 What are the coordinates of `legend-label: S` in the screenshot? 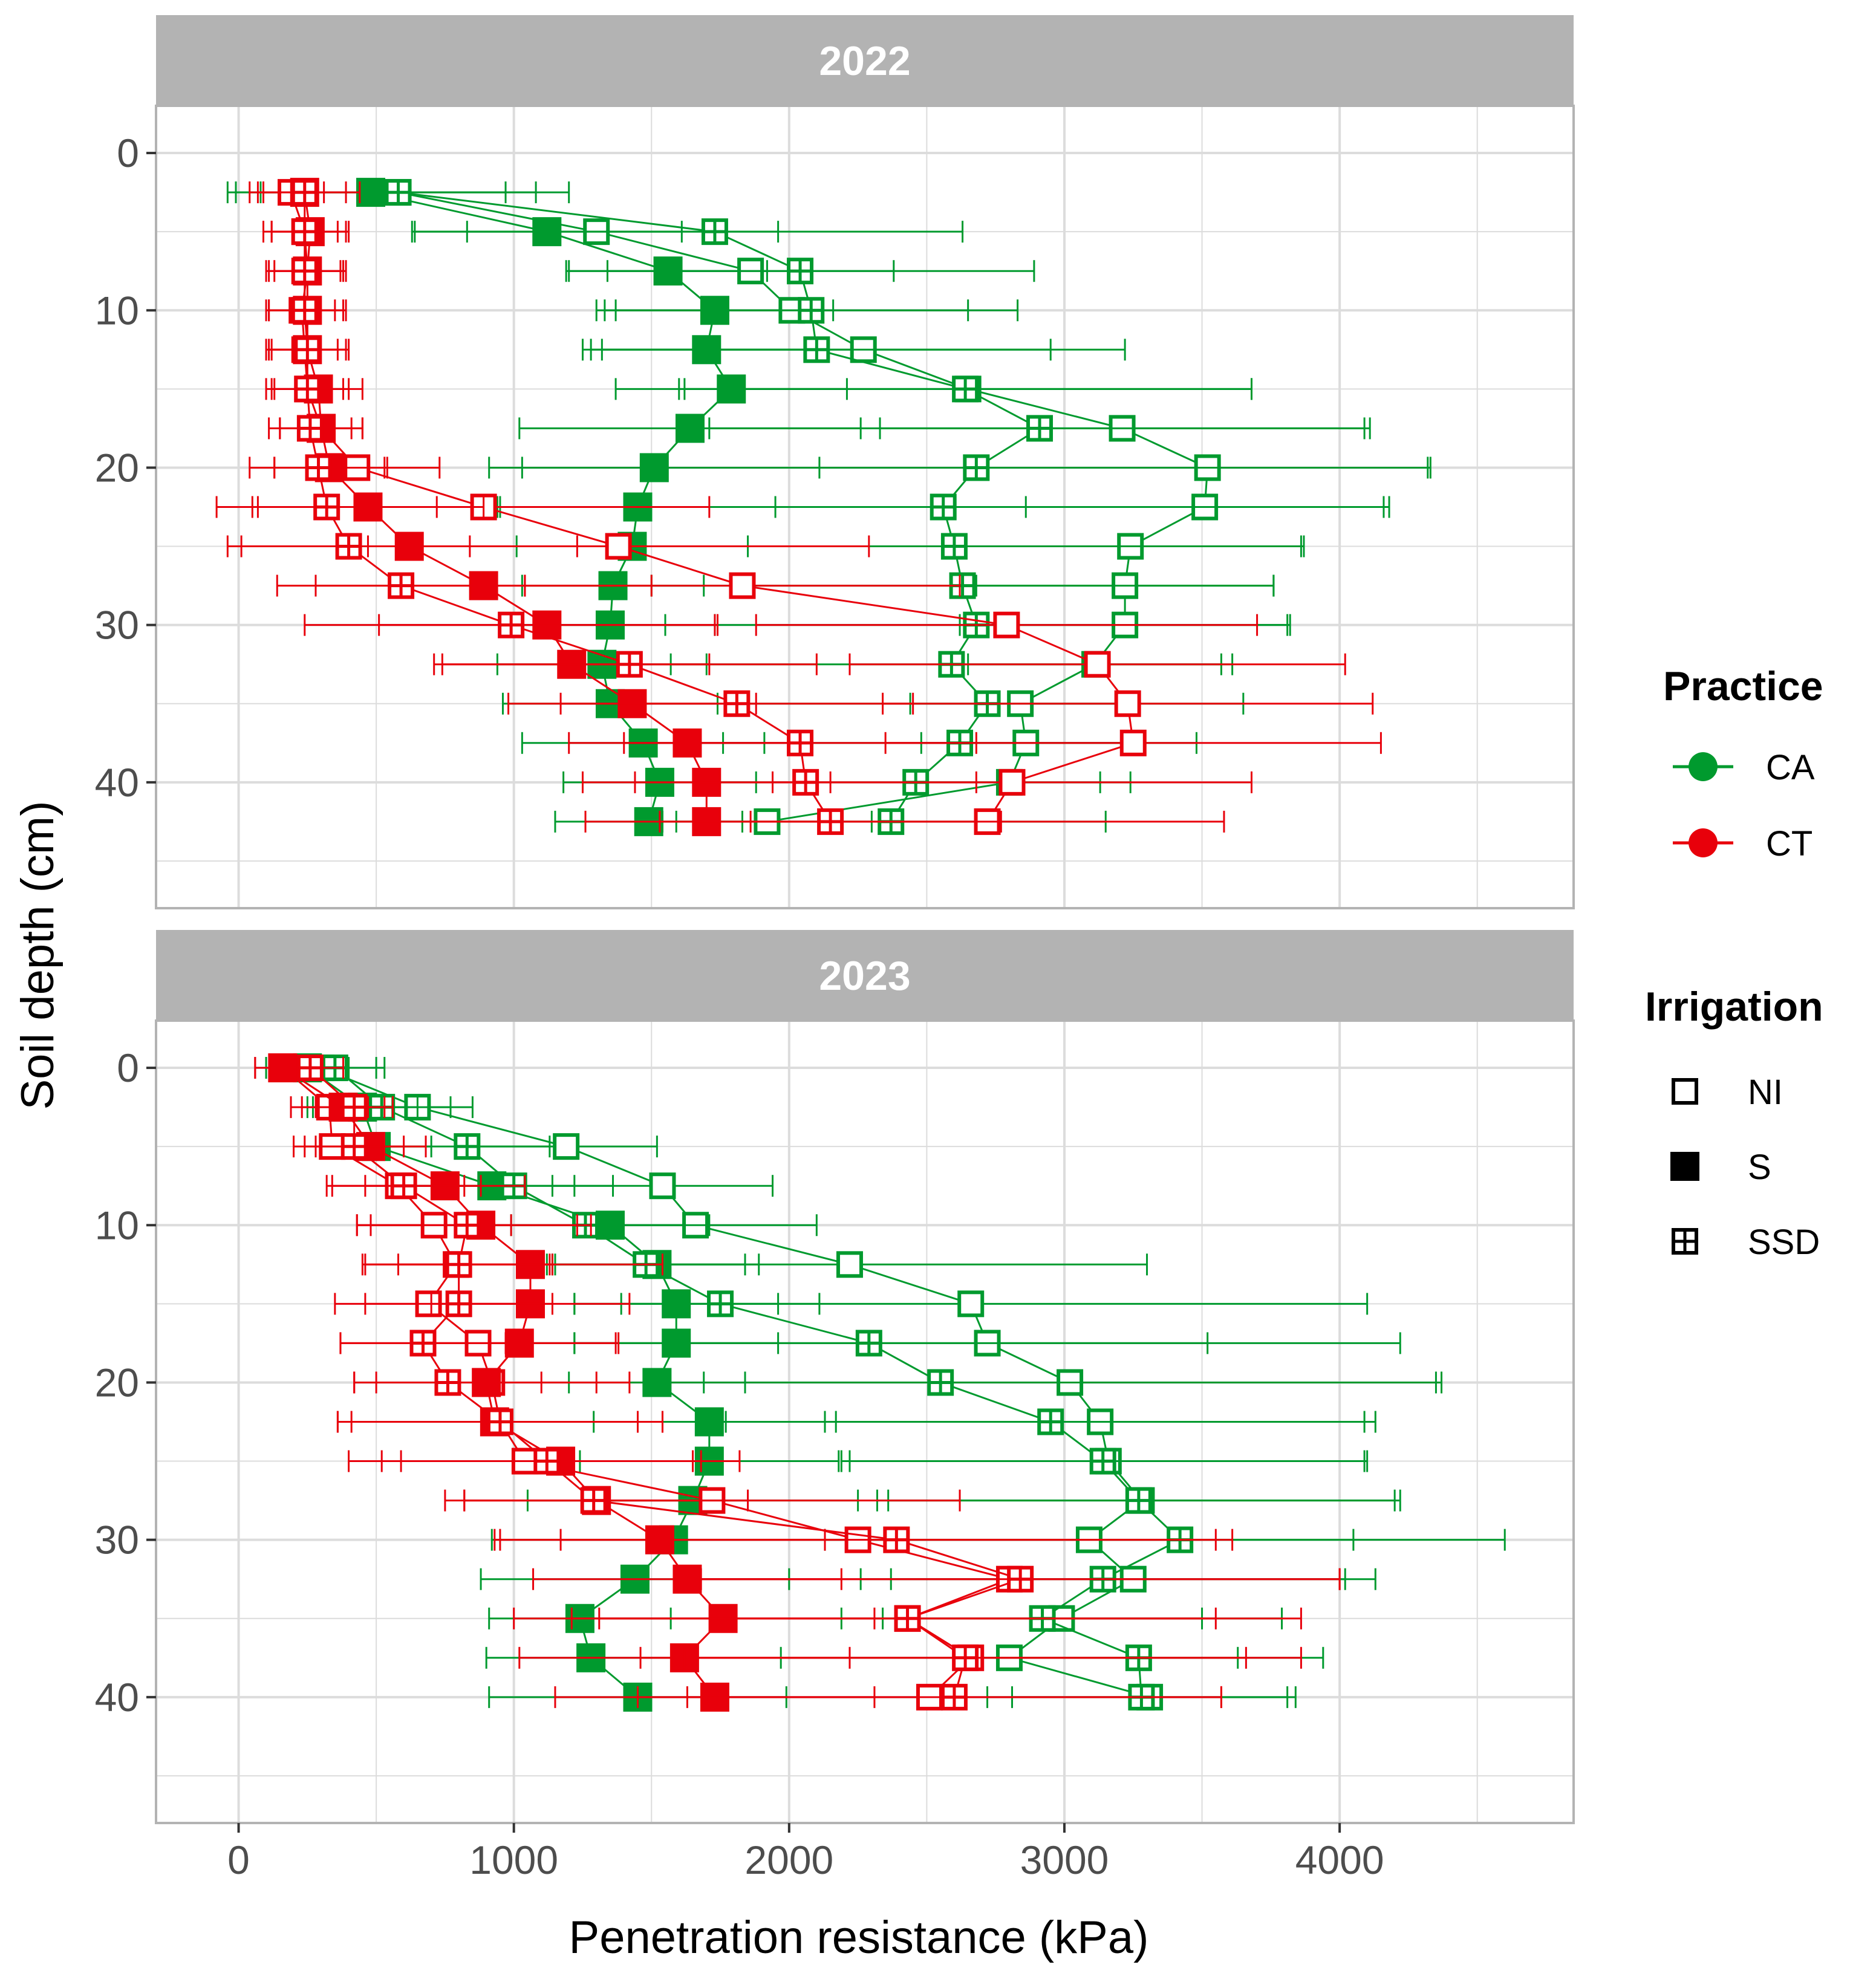 It's located at (1759, 1167).